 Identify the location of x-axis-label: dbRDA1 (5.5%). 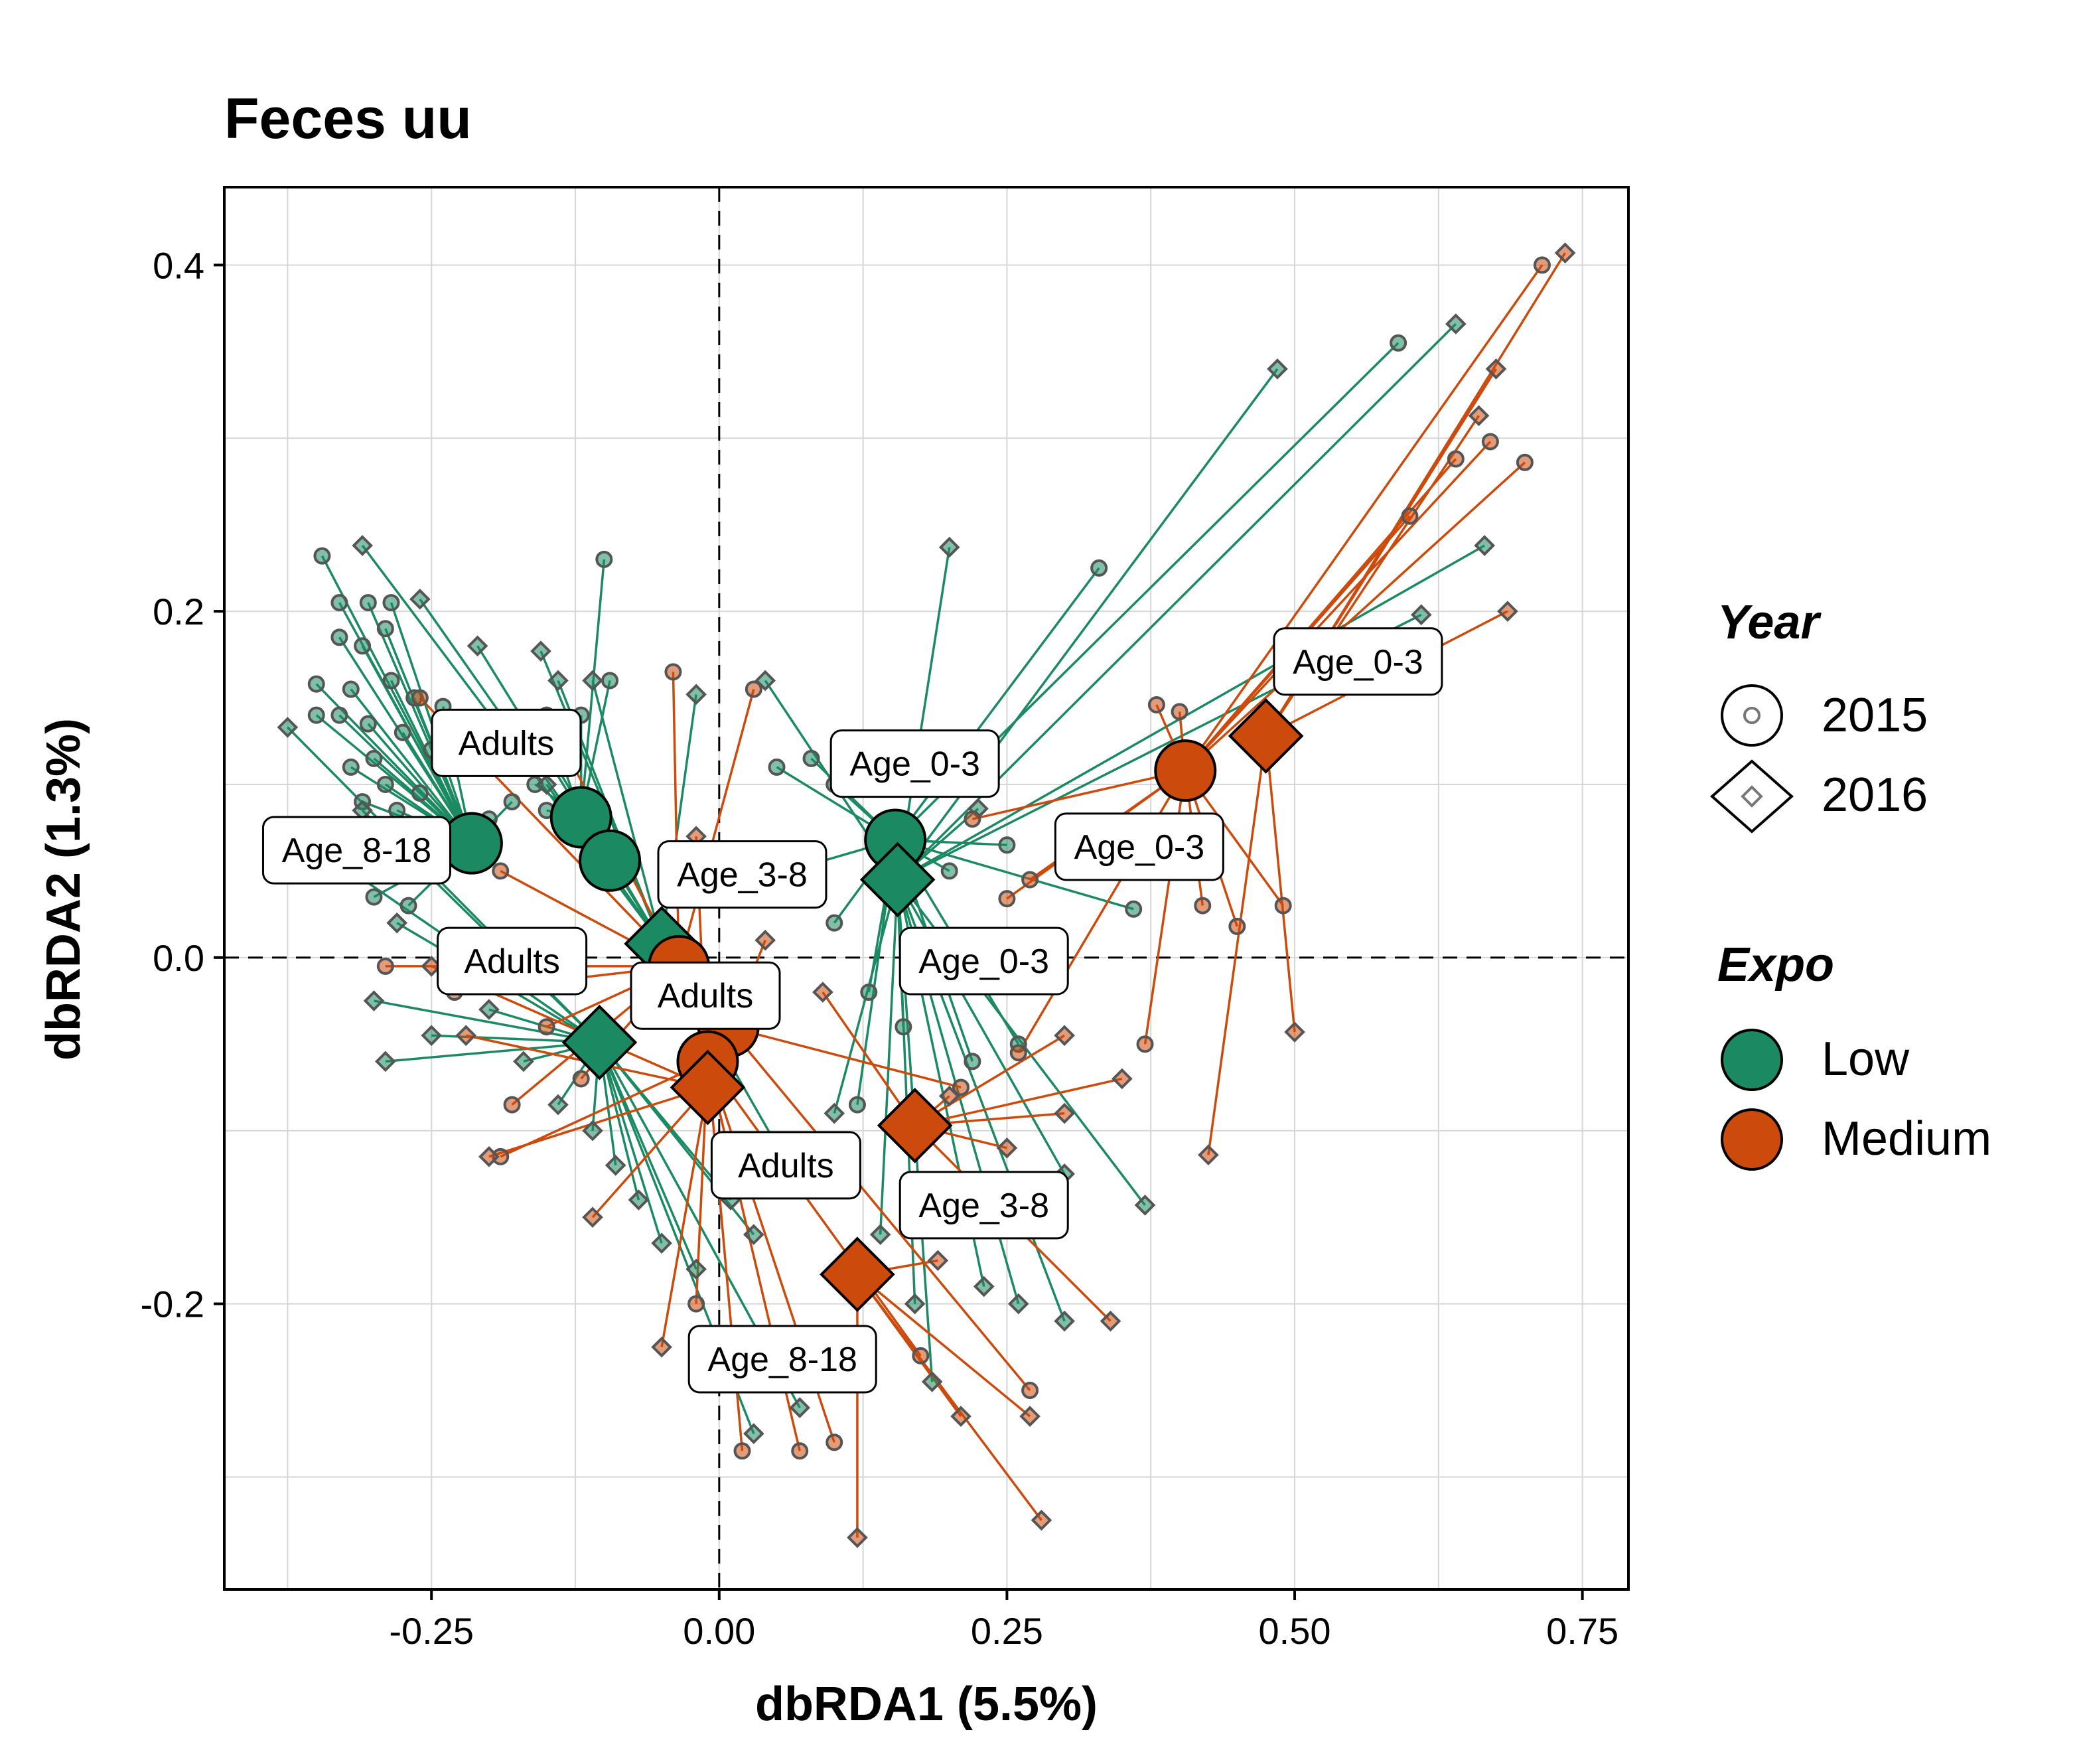
(926, 1704).